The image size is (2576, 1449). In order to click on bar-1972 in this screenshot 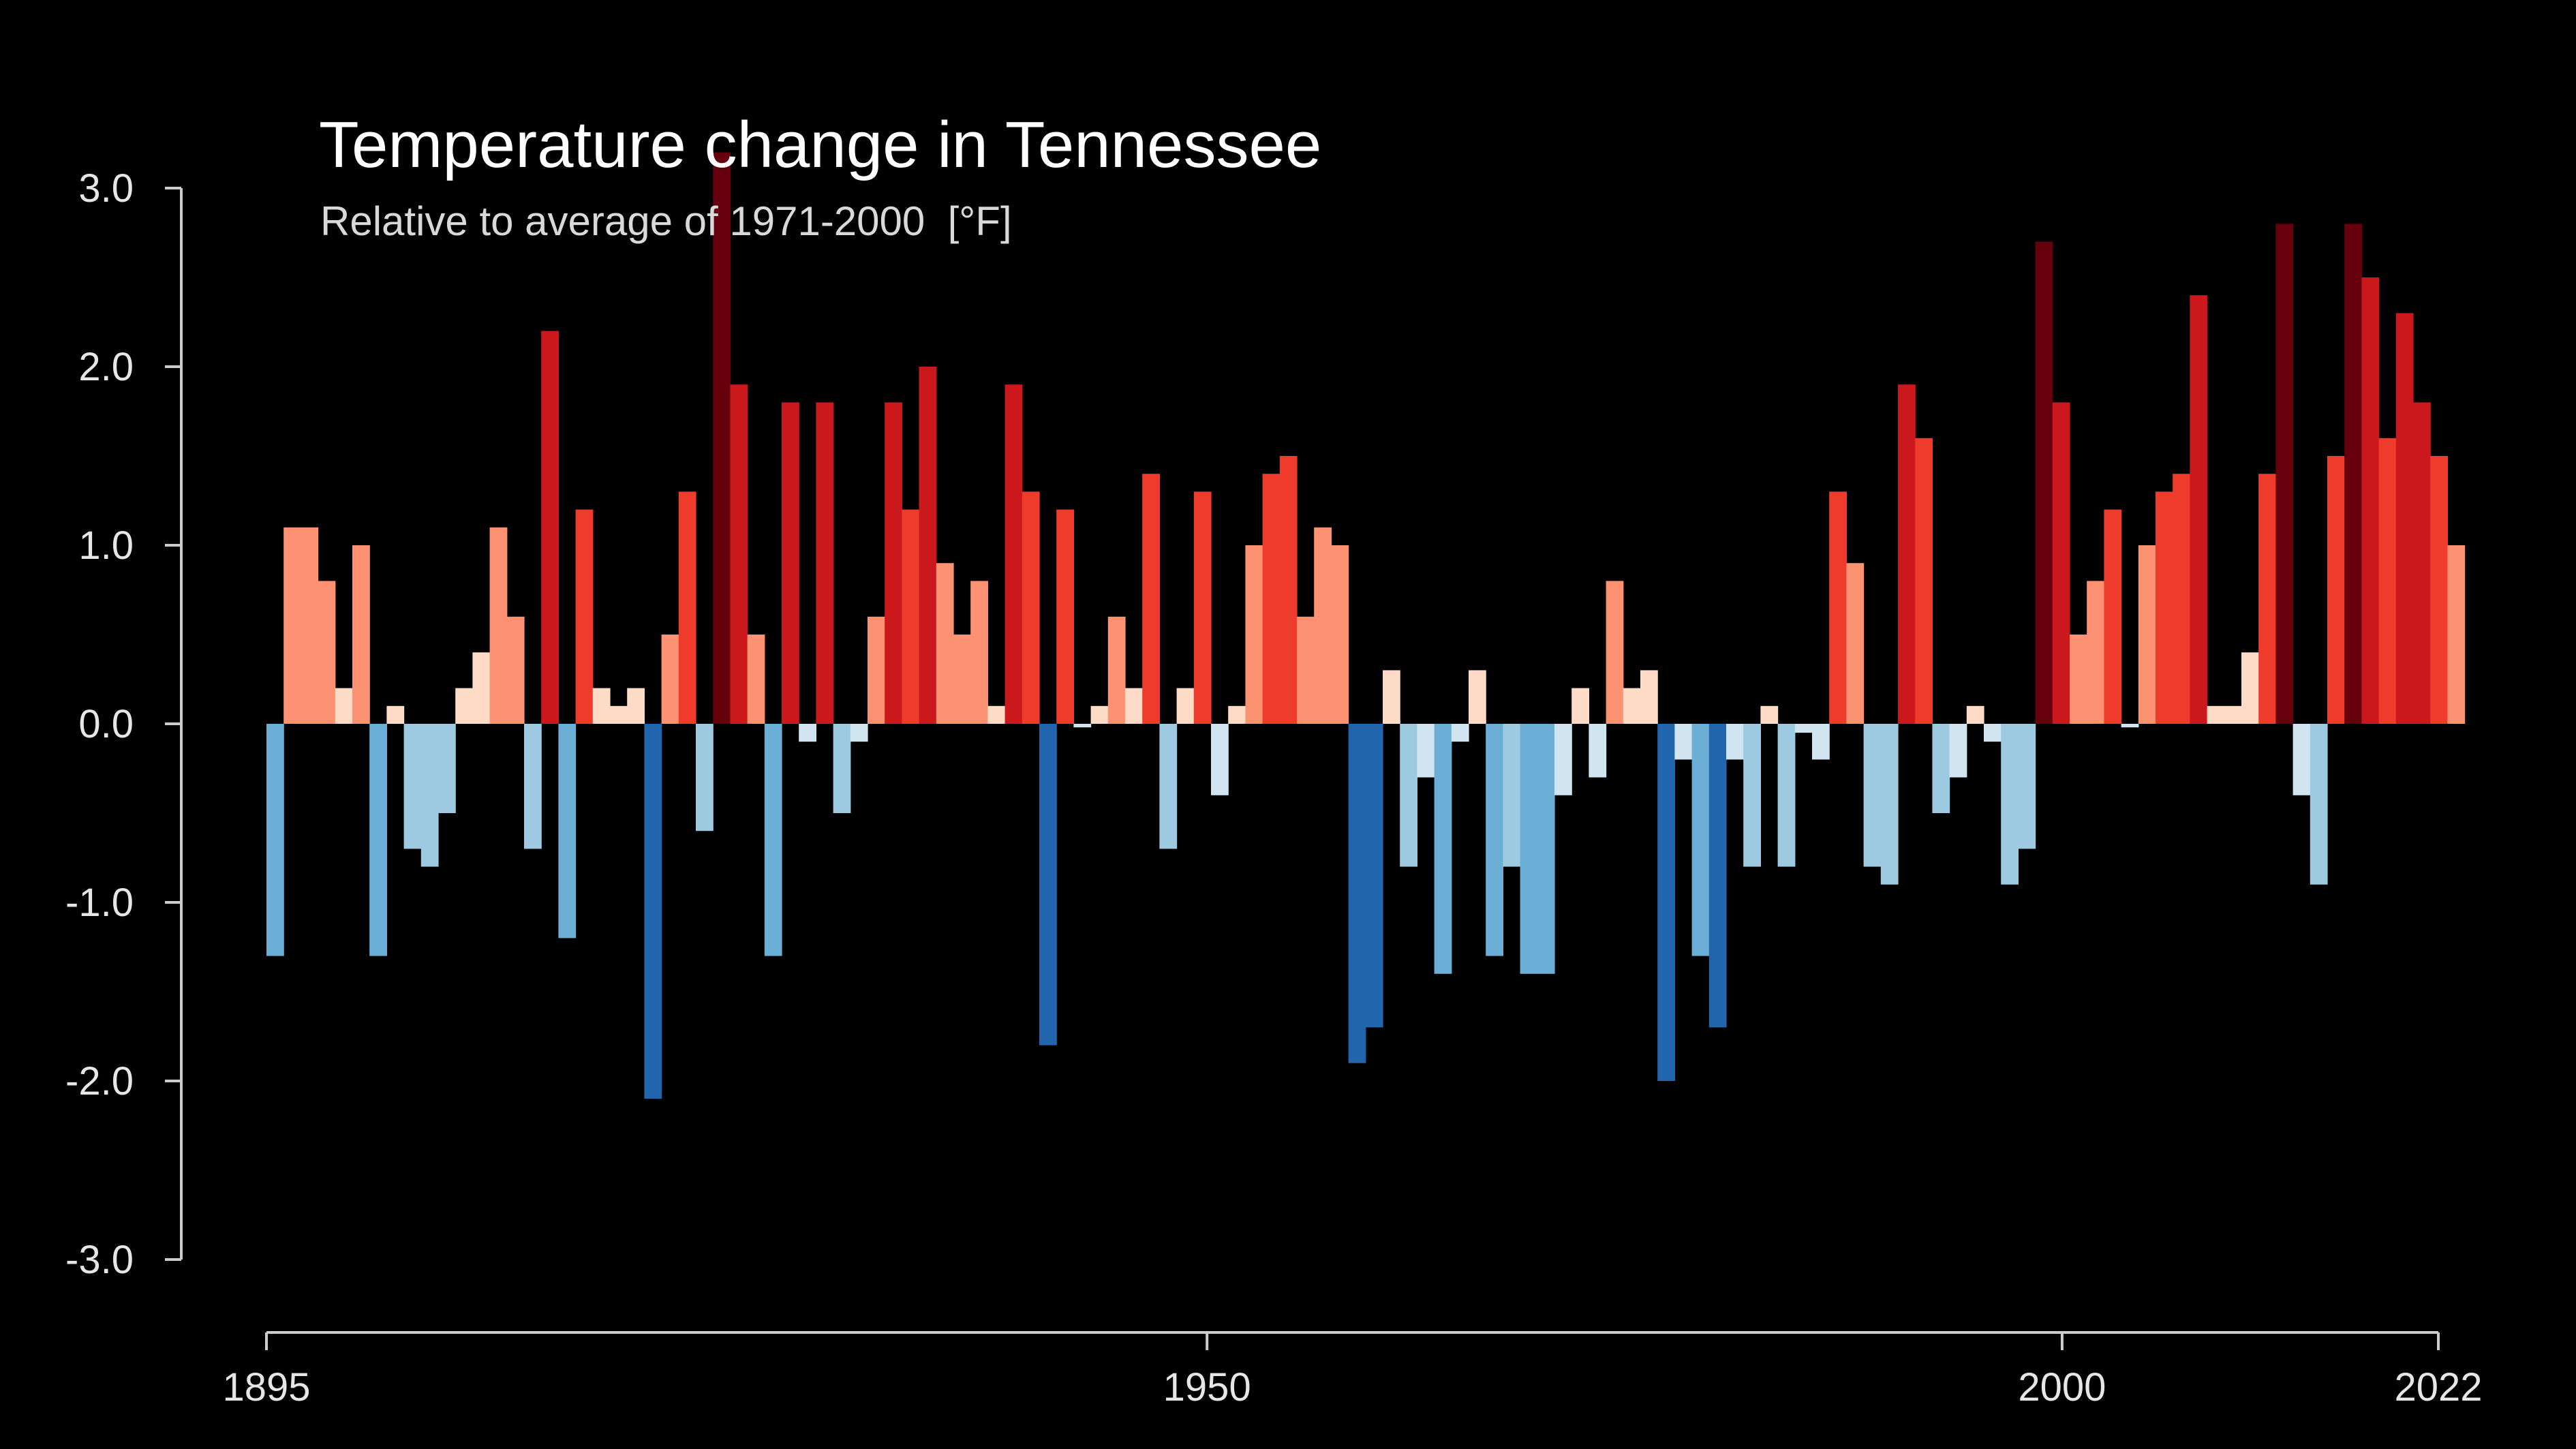, I will do `click(1598, 751)`.